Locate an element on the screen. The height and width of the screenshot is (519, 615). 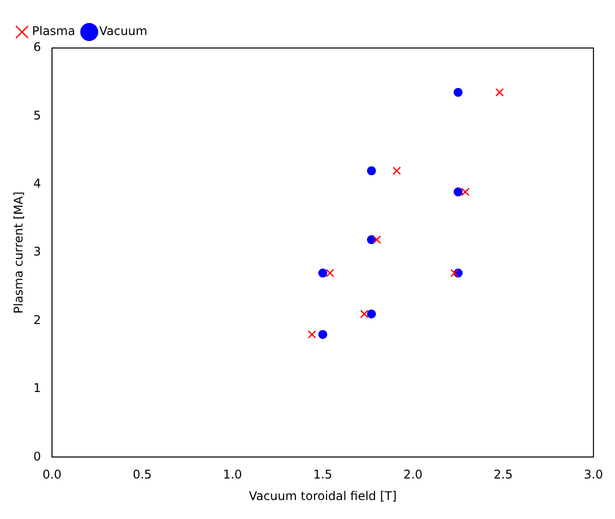
x-tick-label: 0.0 is located at coordinates (52, 475).